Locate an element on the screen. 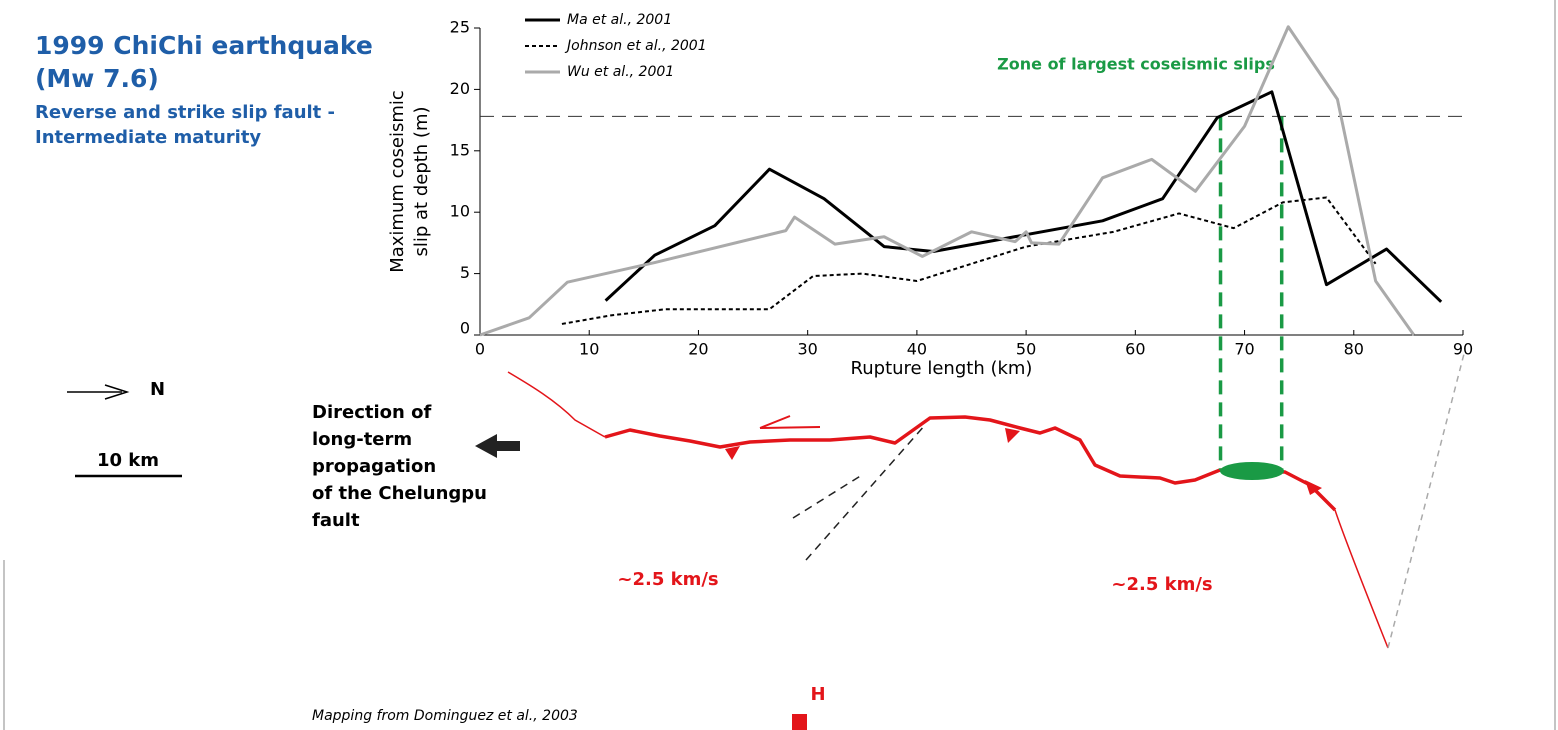 The image size is (1558, 730). title: 1999 ChiChi earthquake is located at coordinates (204, 45).